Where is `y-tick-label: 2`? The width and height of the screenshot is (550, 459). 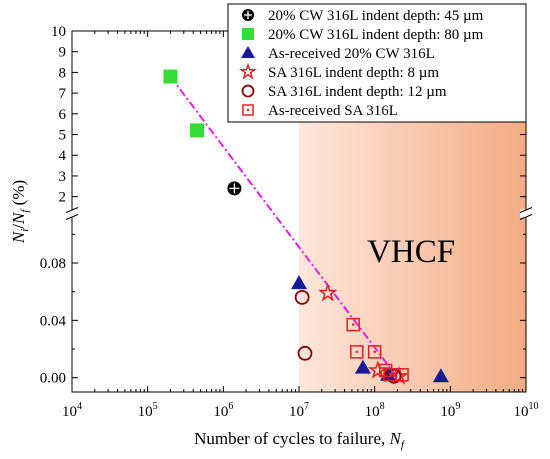 y-tick-label: 2 is located at coordinates (63, 198).